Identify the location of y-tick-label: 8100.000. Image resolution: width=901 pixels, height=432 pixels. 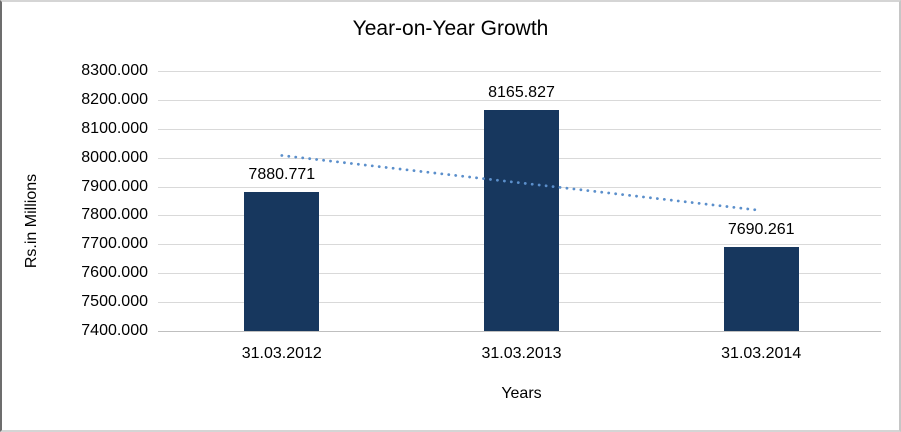
(114, 128).